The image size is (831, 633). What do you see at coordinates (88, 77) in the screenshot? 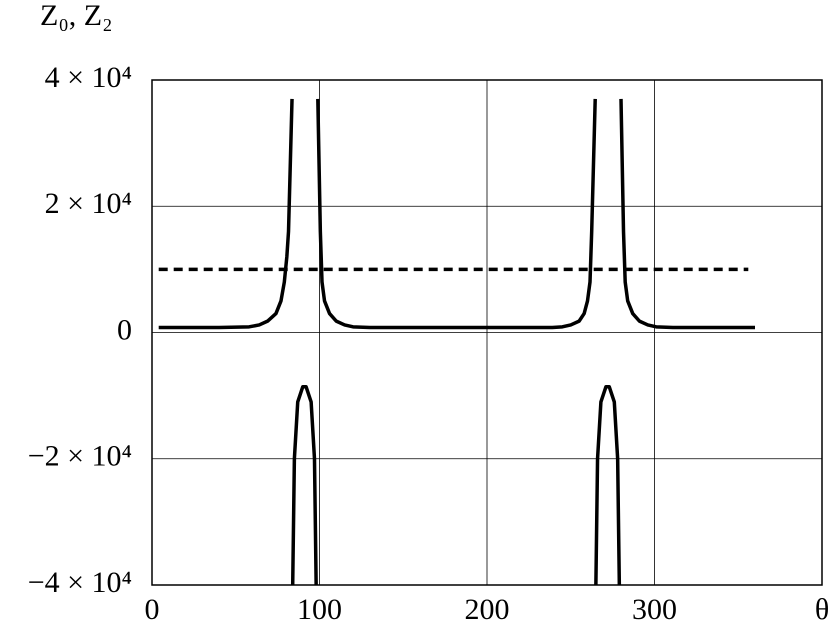
I see `y-tick-label: 4 × 10⁴` at bounding box center [88, 77].